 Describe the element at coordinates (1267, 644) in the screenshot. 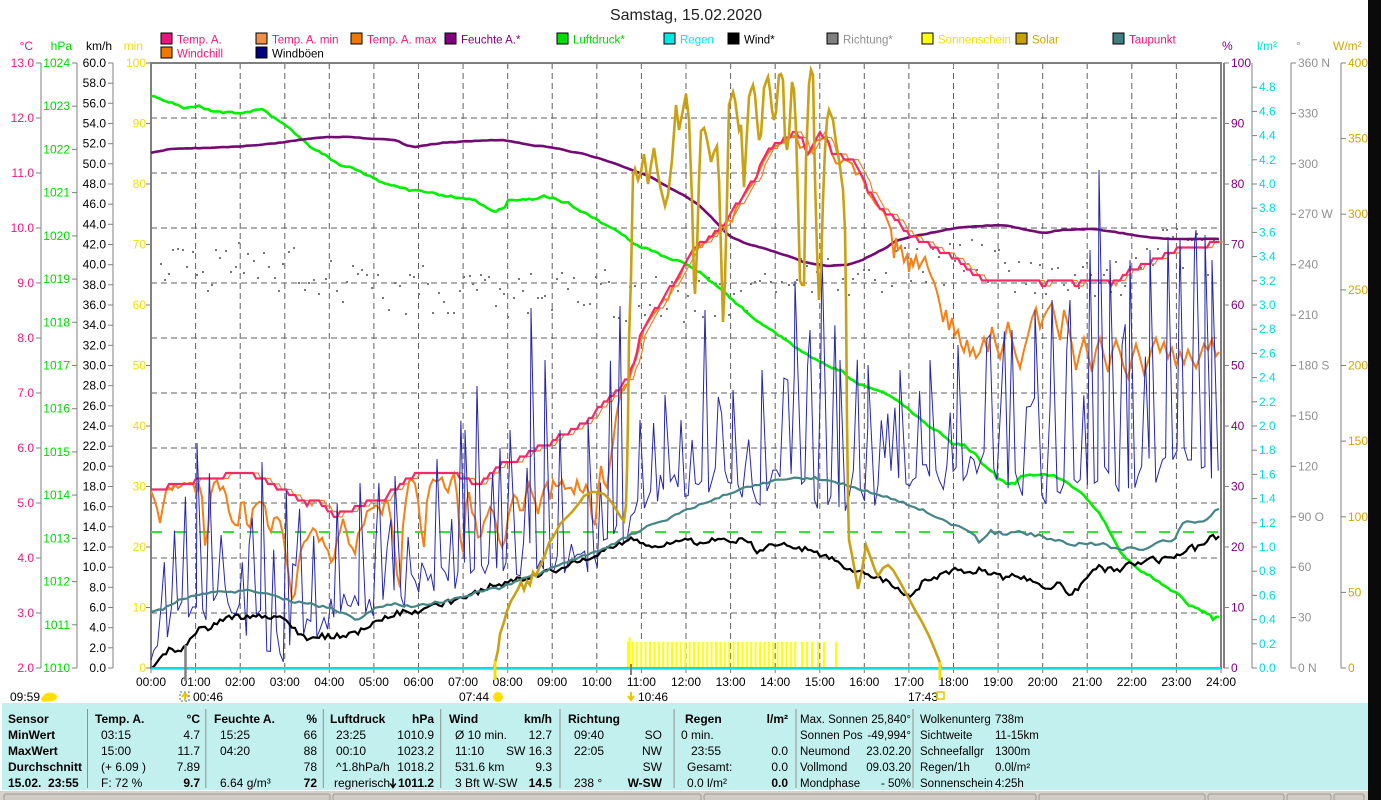

I see `svg-text: 0.2` at that location.